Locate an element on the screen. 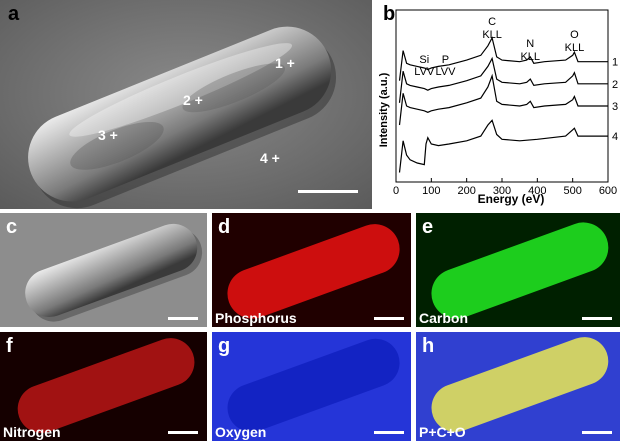  panel-f-nitrogen-map: f Nitrogen is located at coordinates (103, 386).